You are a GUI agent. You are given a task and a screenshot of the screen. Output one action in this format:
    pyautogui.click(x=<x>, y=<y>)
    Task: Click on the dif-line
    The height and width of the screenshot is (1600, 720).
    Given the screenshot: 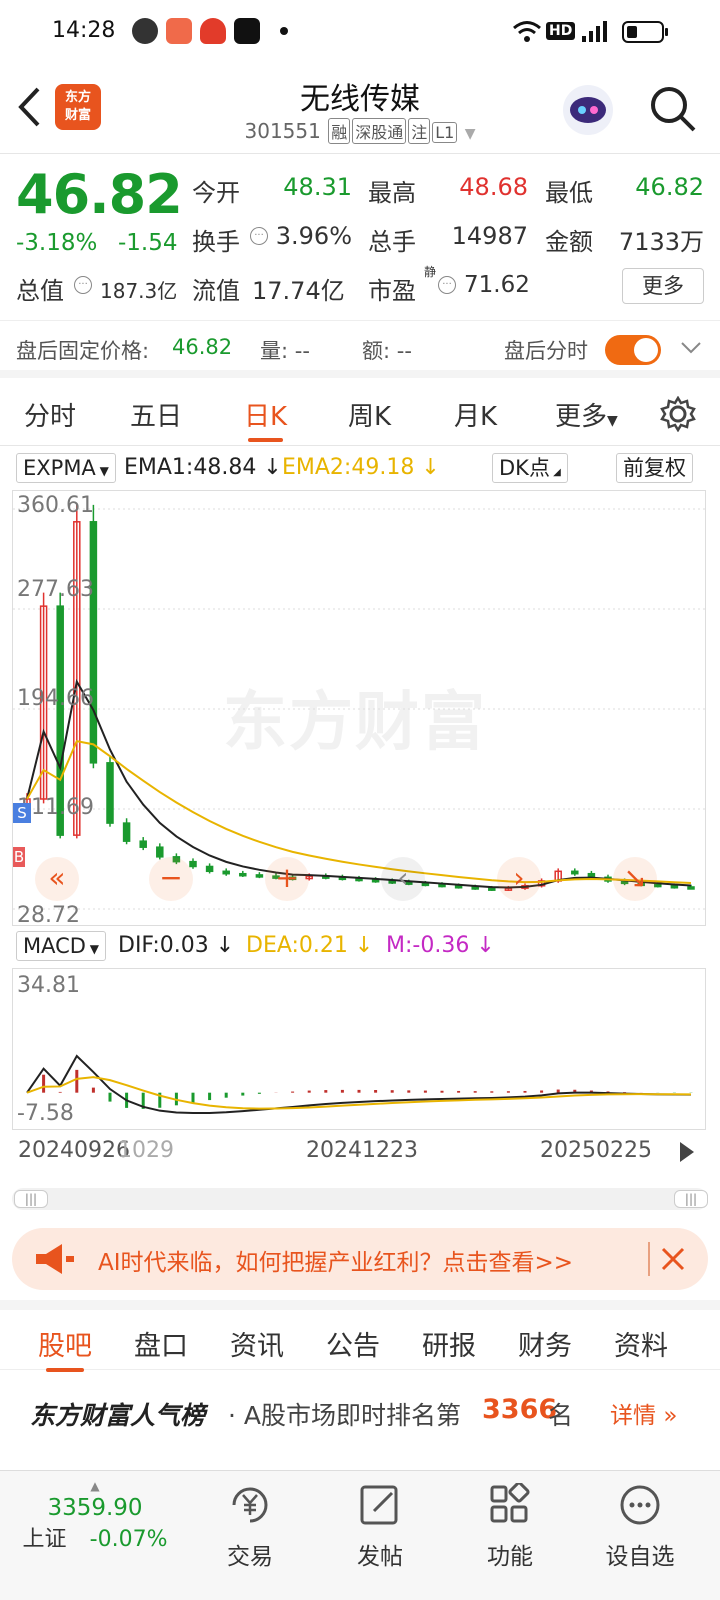 What is the action you would take?
    pyautogui.click(x=359, y=1084)
    